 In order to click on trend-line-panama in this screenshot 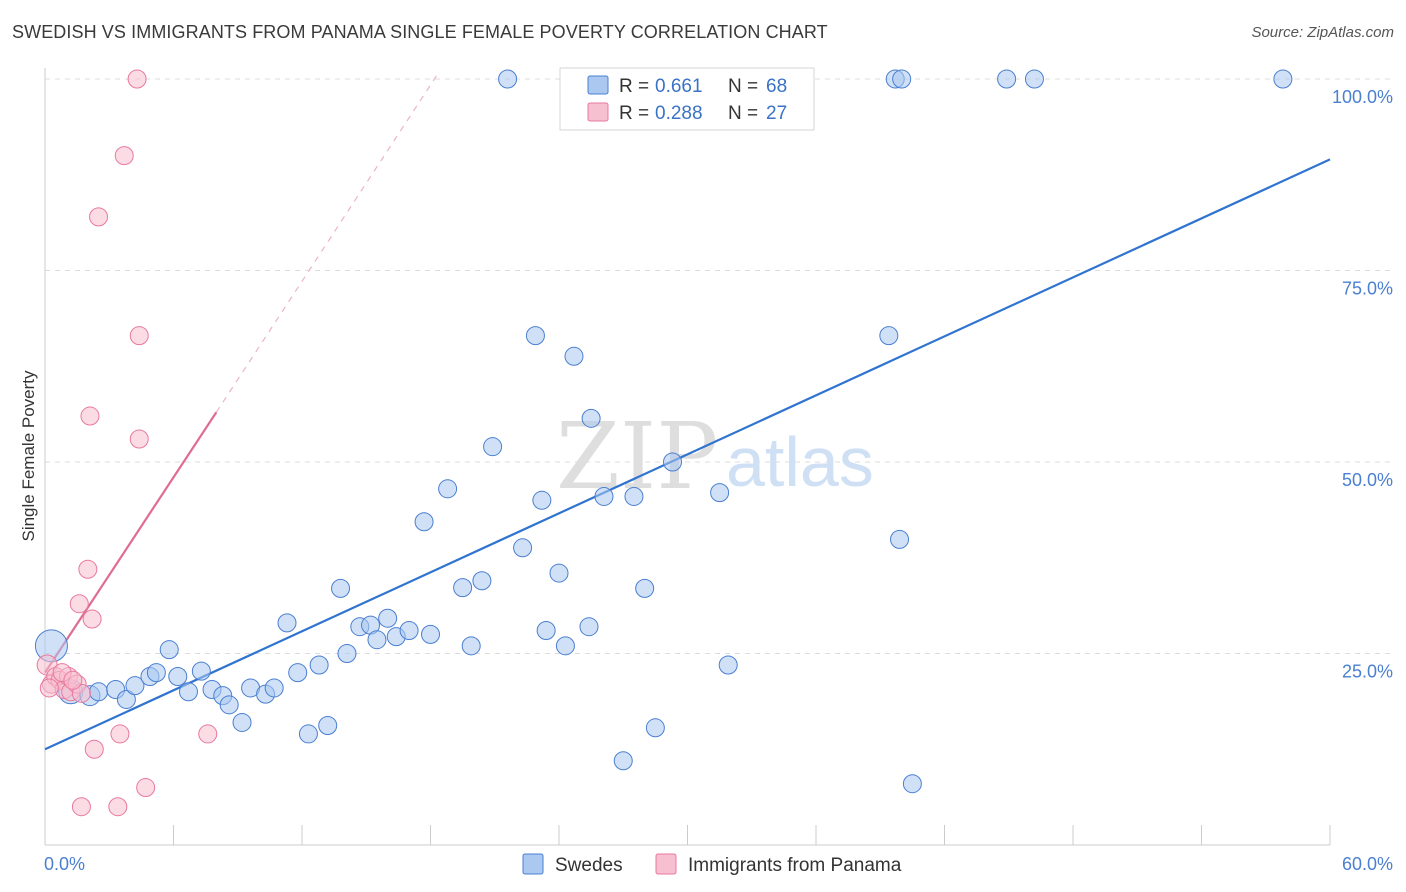, I will do `click(131, 542)`.